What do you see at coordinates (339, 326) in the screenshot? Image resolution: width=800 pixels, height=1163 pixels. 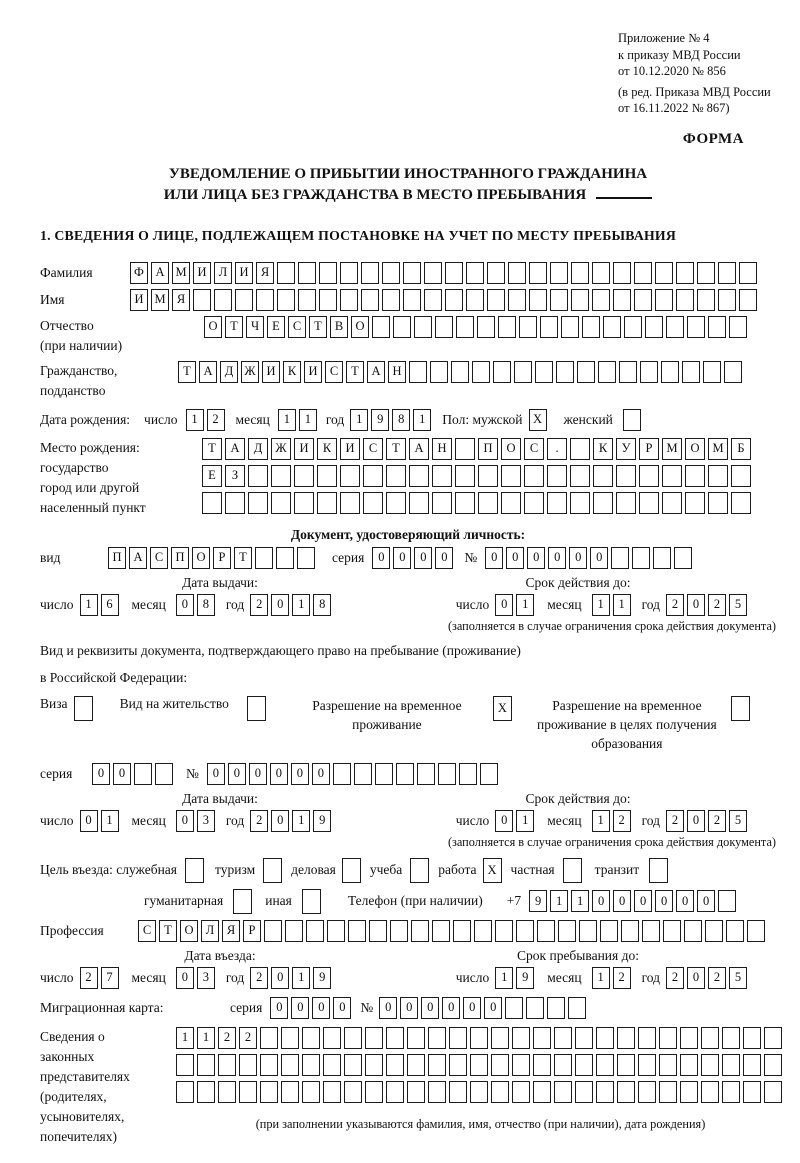 I see `char-cell: В` at bounding box center [339, 326].